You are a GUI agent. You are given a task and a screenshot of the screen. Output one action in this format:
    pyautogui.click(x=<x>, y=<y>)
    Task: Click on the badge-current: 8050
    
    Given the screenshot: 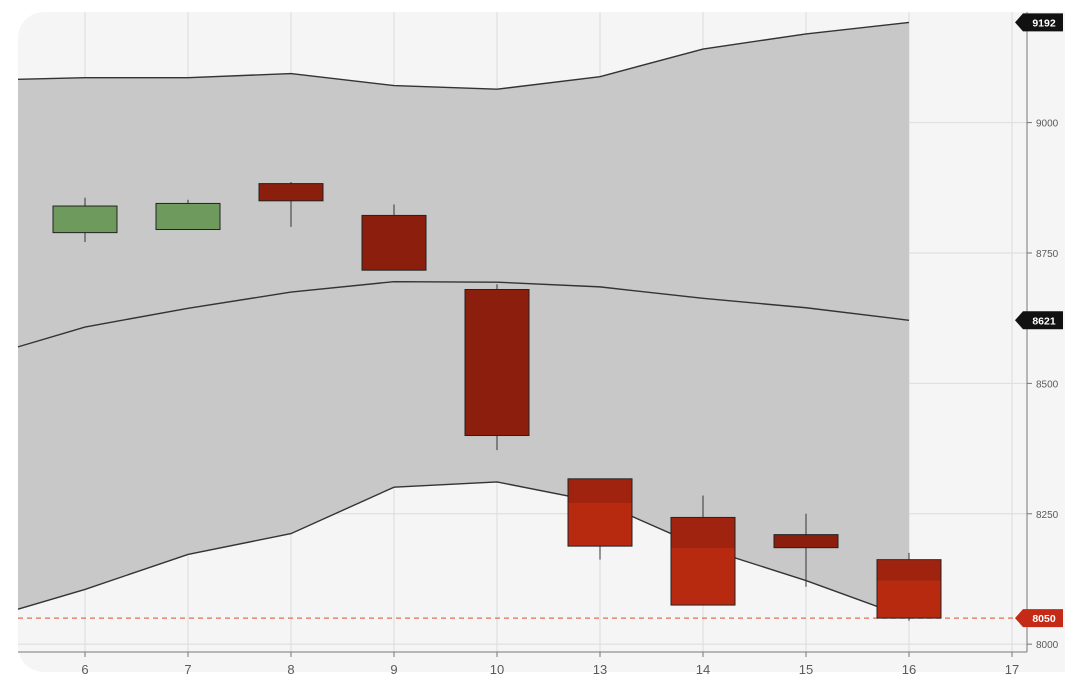 What is the action you would take?
    pyautogui.click(x=1039, y=618)
    